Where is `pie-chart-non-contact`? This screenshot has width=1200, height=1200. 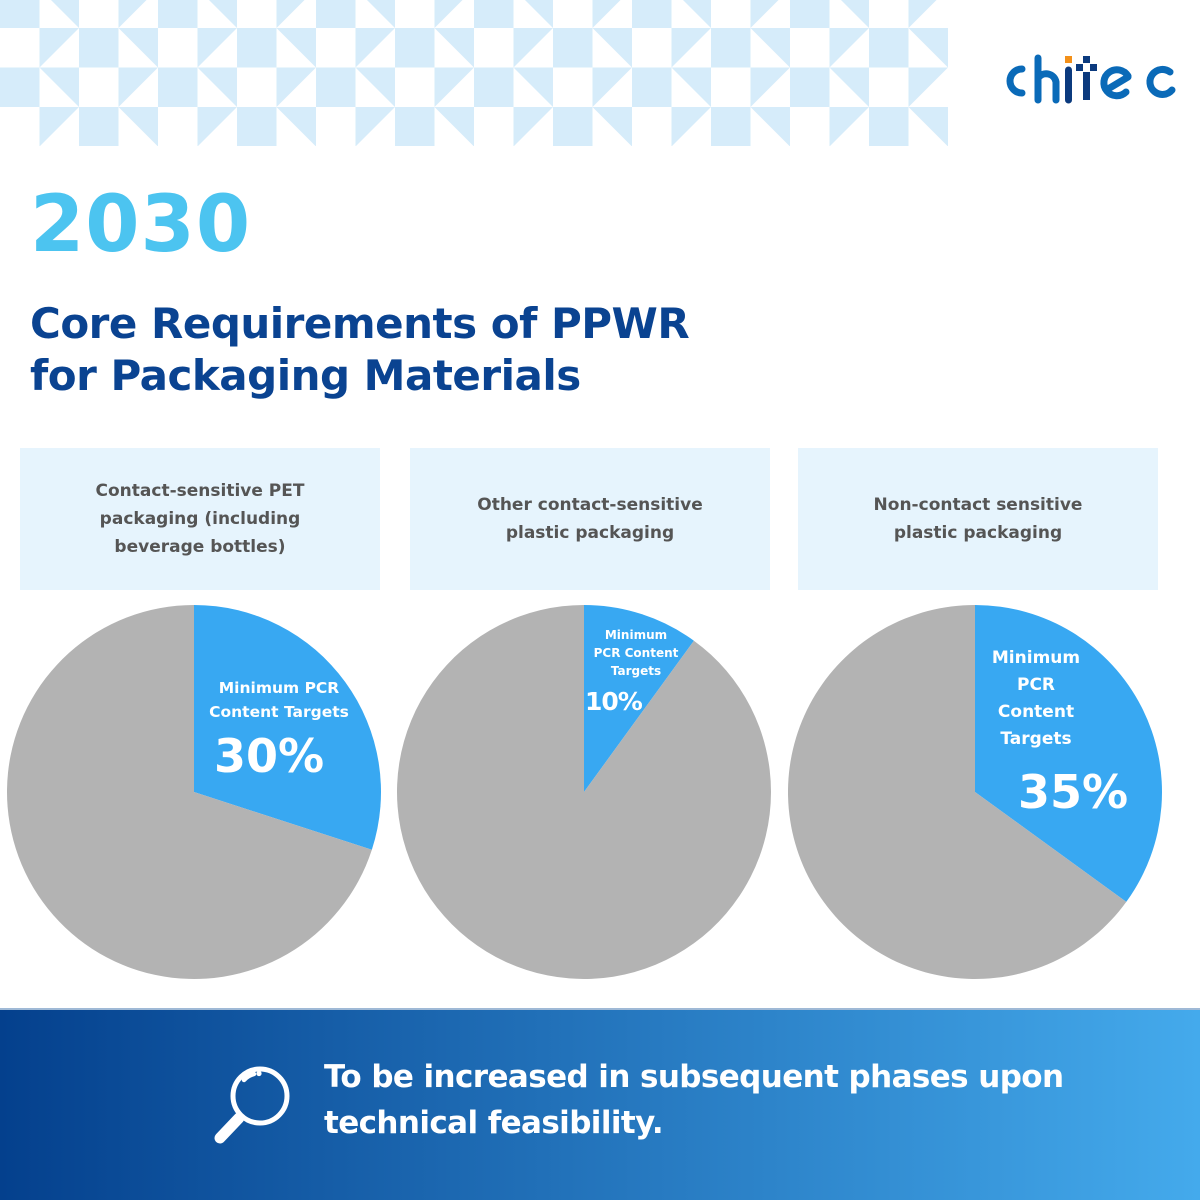
pie-chart-non-contact is located at coordinates (975, 792).